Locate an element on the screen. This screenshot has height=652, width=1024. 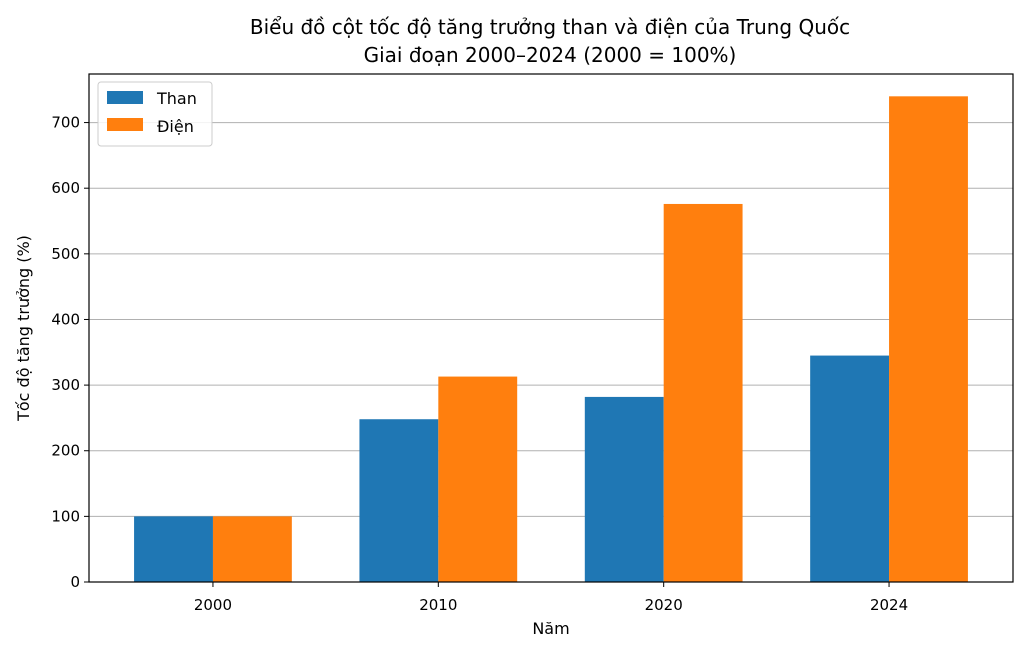
y-axis-label: Tốc độ tăng trưởng (%) is located at coordinates (23, 328).